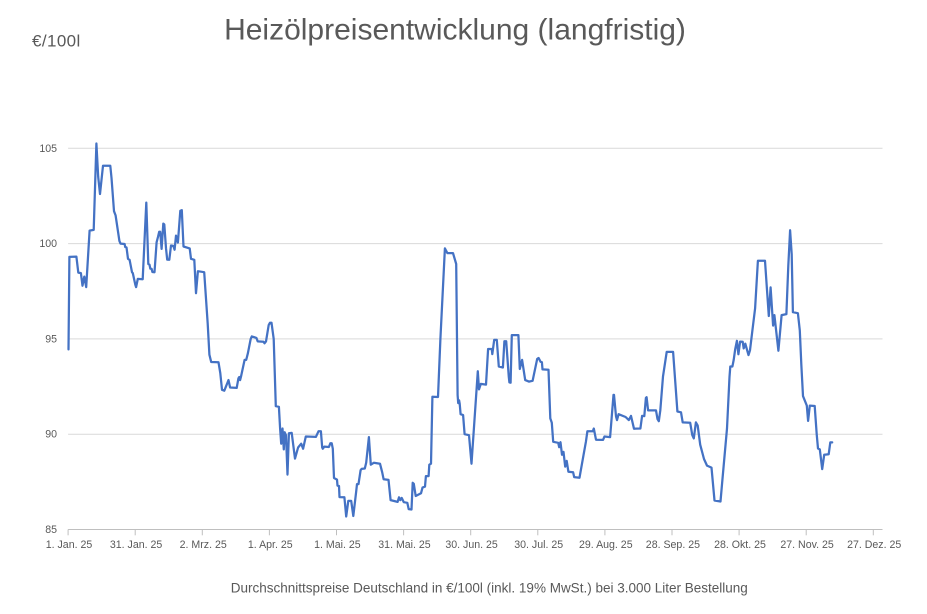 The height and width of the screenshot is (614, 927). I want to click on svg-text: 100, so click(48, 244).